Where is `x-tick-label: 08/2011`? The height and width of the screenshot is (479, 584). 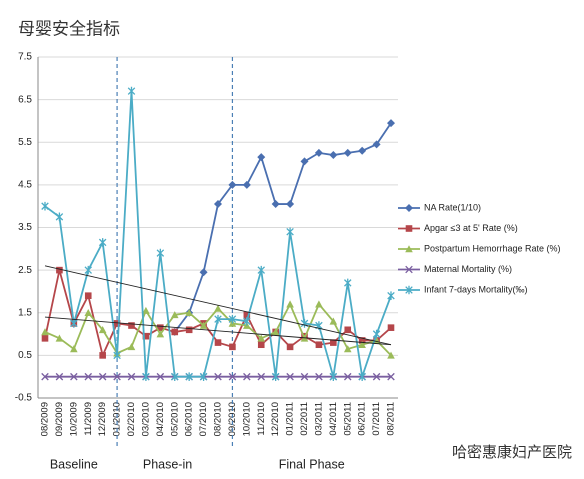 x-tick-label: 08/2011 is located at coordinates (391, 419).